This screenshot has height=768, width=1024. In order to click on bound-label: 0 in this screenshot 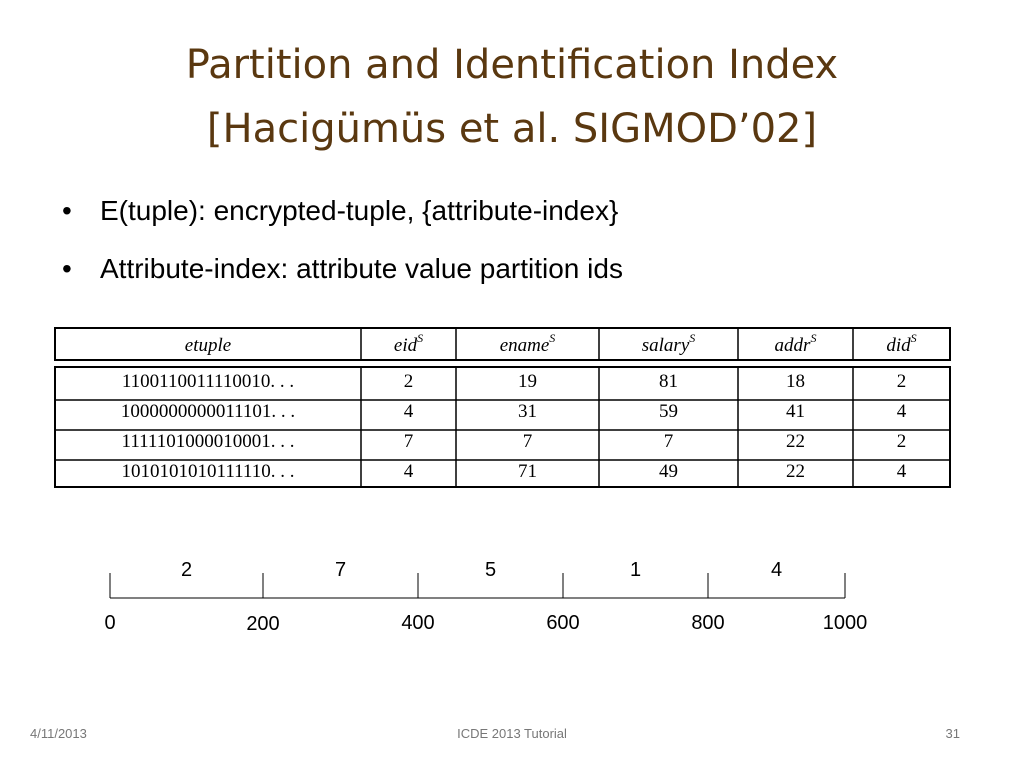, I will do `click(109, 623)`.